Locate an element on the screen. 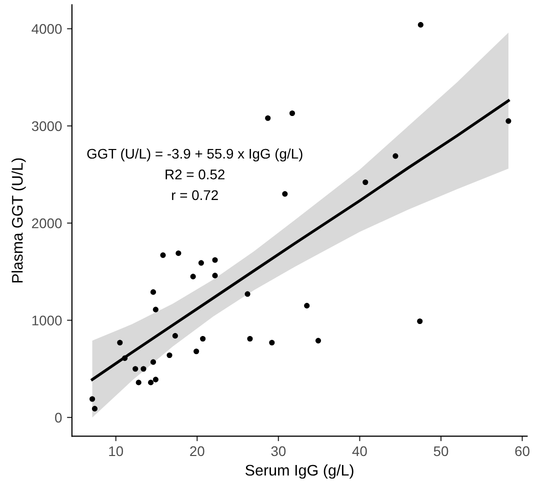 This screenshot has width=533, height=482. y-tick-label: 0 is located at coordinates (58, 417).